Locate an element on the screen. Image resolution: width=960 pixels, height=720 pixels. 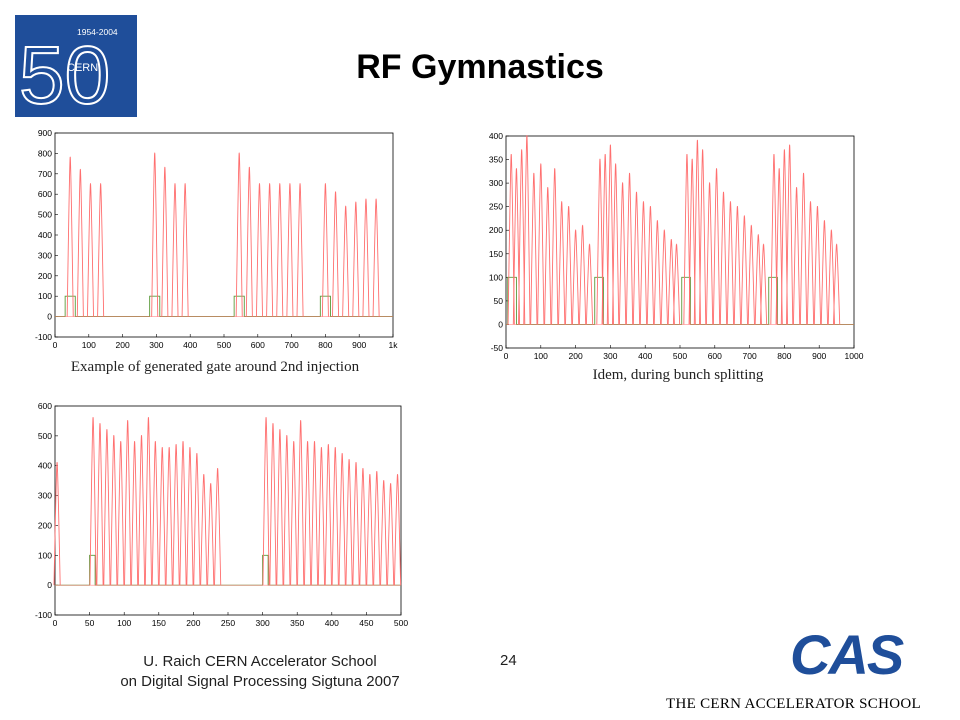
x-tick-label: 800 is located at coordinates (784, 356).